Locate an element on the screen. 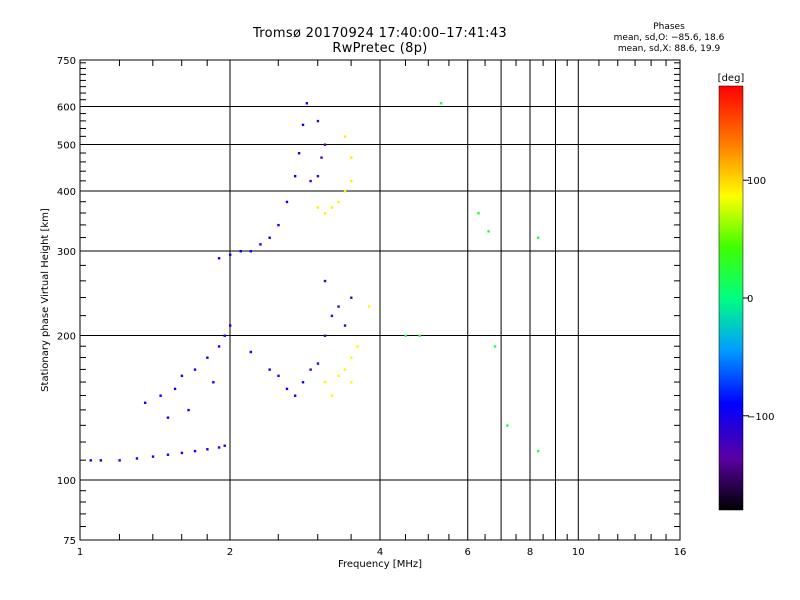 The image size is (800, 600). x-tick-label: 10 is located at coordinates (578, 552).